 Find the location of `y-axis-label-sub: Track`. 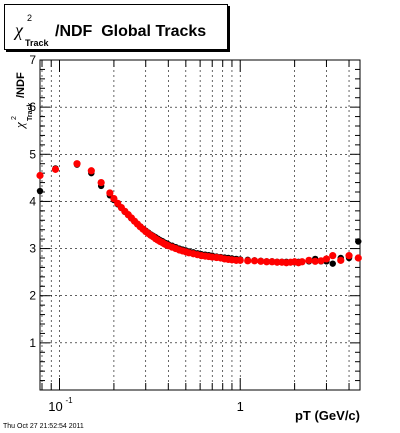

y-axis-label-sub: Track is located at coordinates (30, 112).